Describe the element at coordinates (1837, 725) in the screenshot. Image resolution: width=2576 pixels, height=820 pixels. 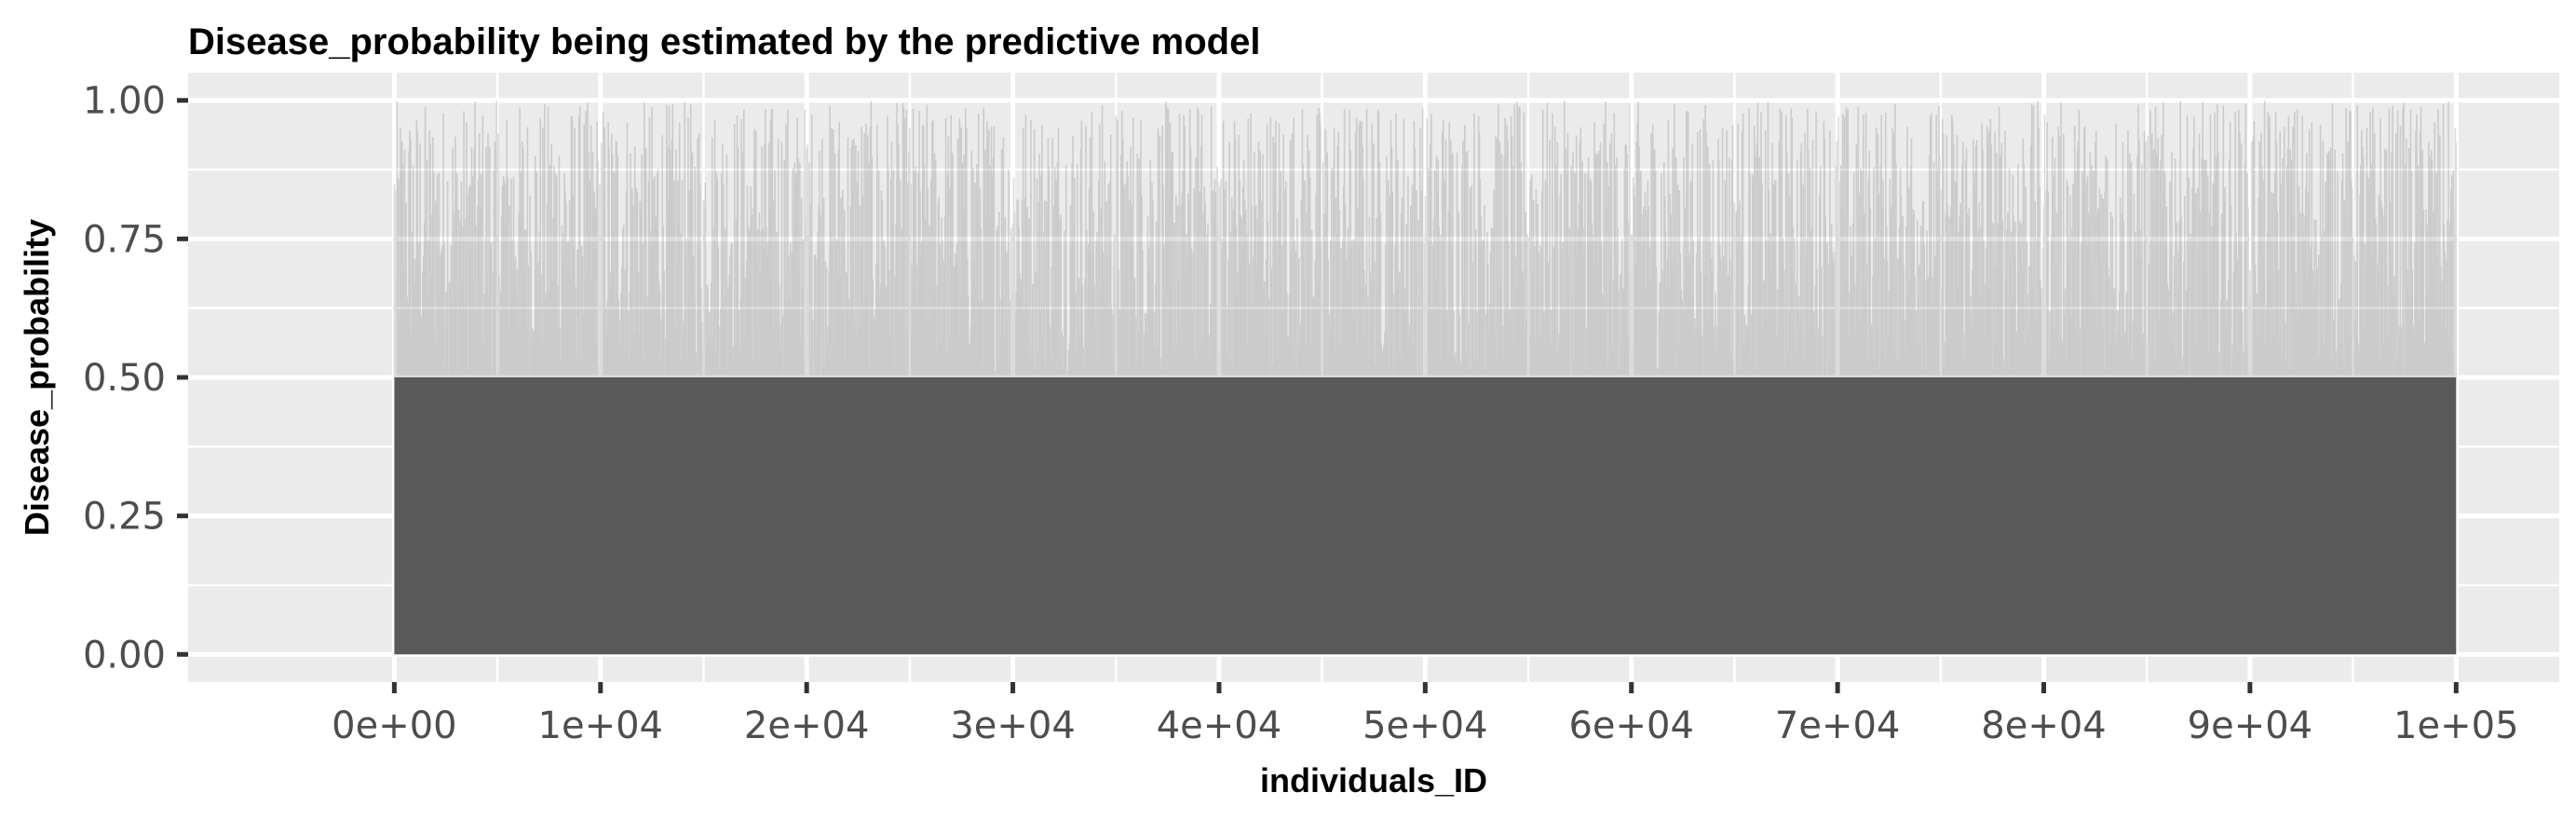
I see `x-tick-label: 7e+04` at that location.